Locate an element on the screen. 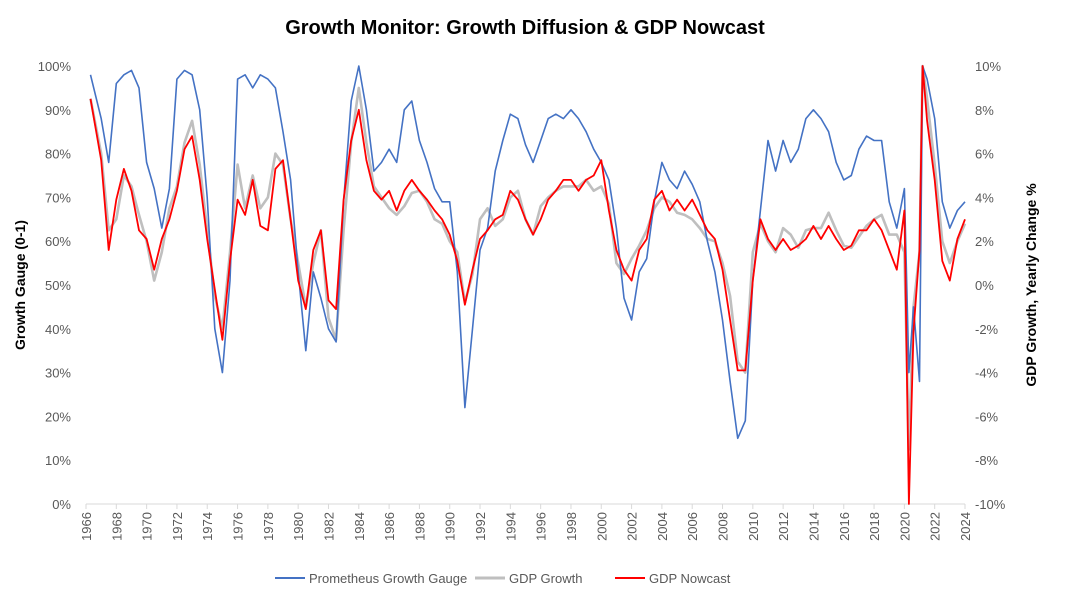  left-y-tick-label: 70% is located at coordinates (58, 197).